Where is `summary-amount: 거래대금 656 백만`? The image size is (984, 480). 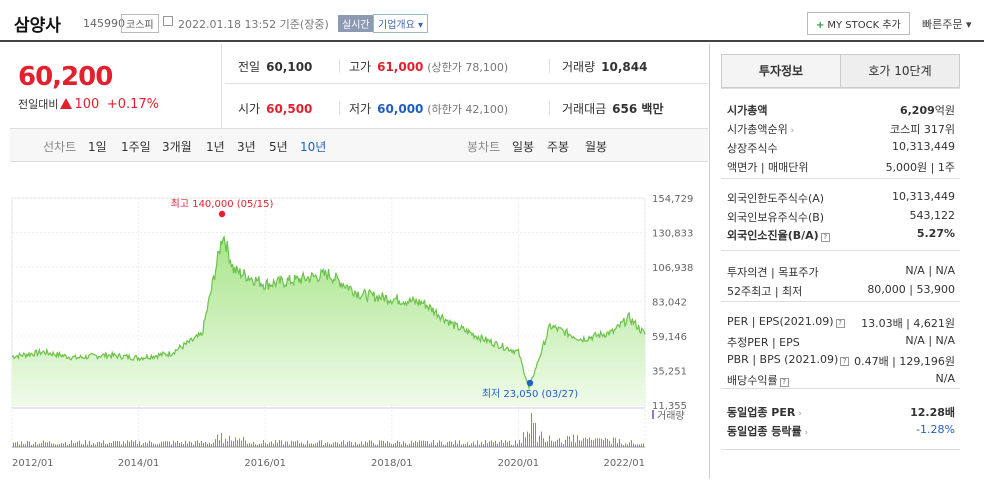
summary-amount: 거래대금 656 백만 is located at coordinates (612, 108).